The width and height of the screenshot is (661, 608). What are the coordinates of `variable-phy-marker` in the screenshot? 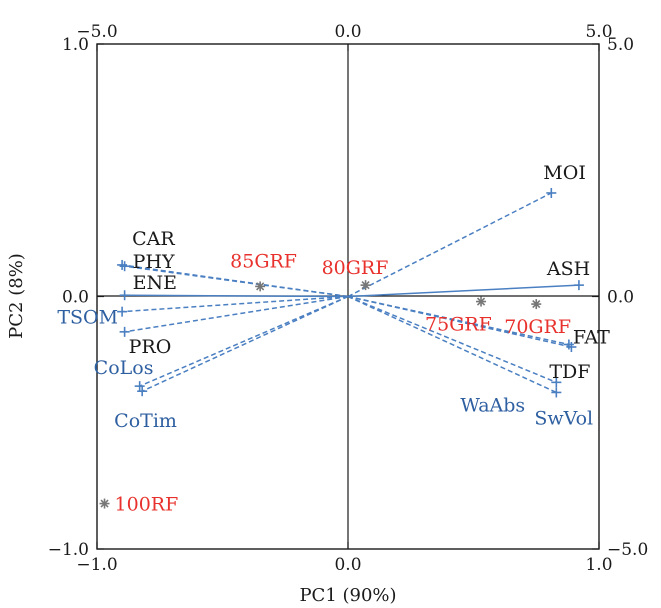 It's located at (124, 266).